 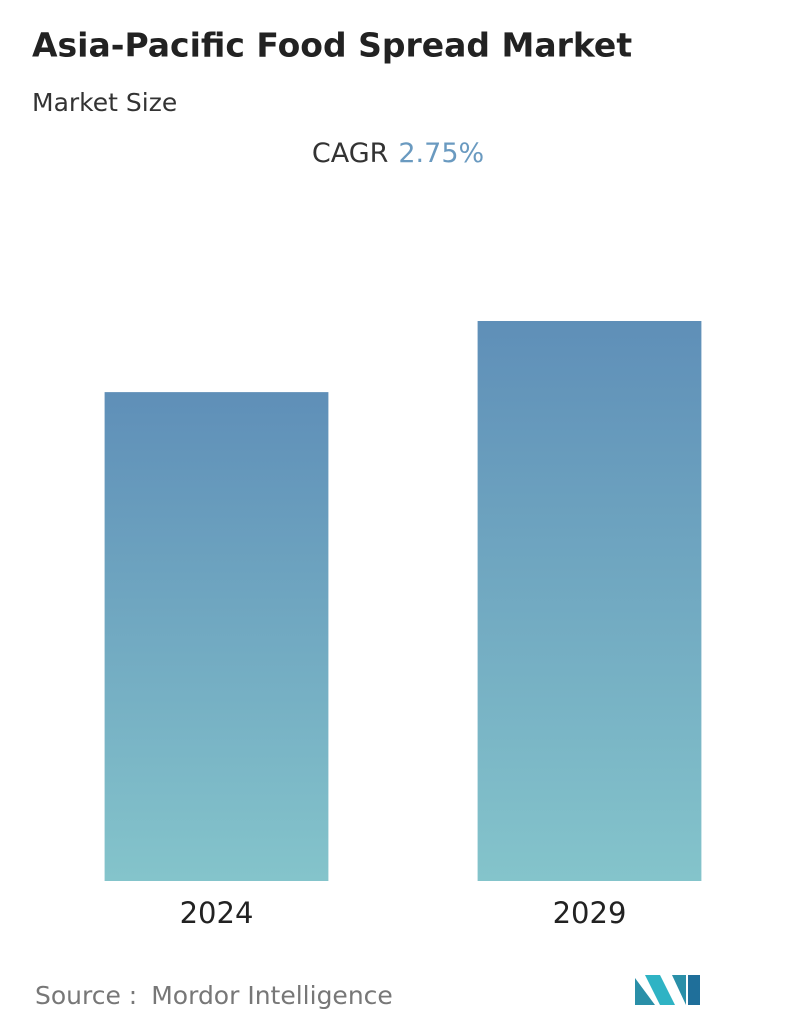 I want to click on source: Source : Mordor Intelligence, so click(x=214, y=995).